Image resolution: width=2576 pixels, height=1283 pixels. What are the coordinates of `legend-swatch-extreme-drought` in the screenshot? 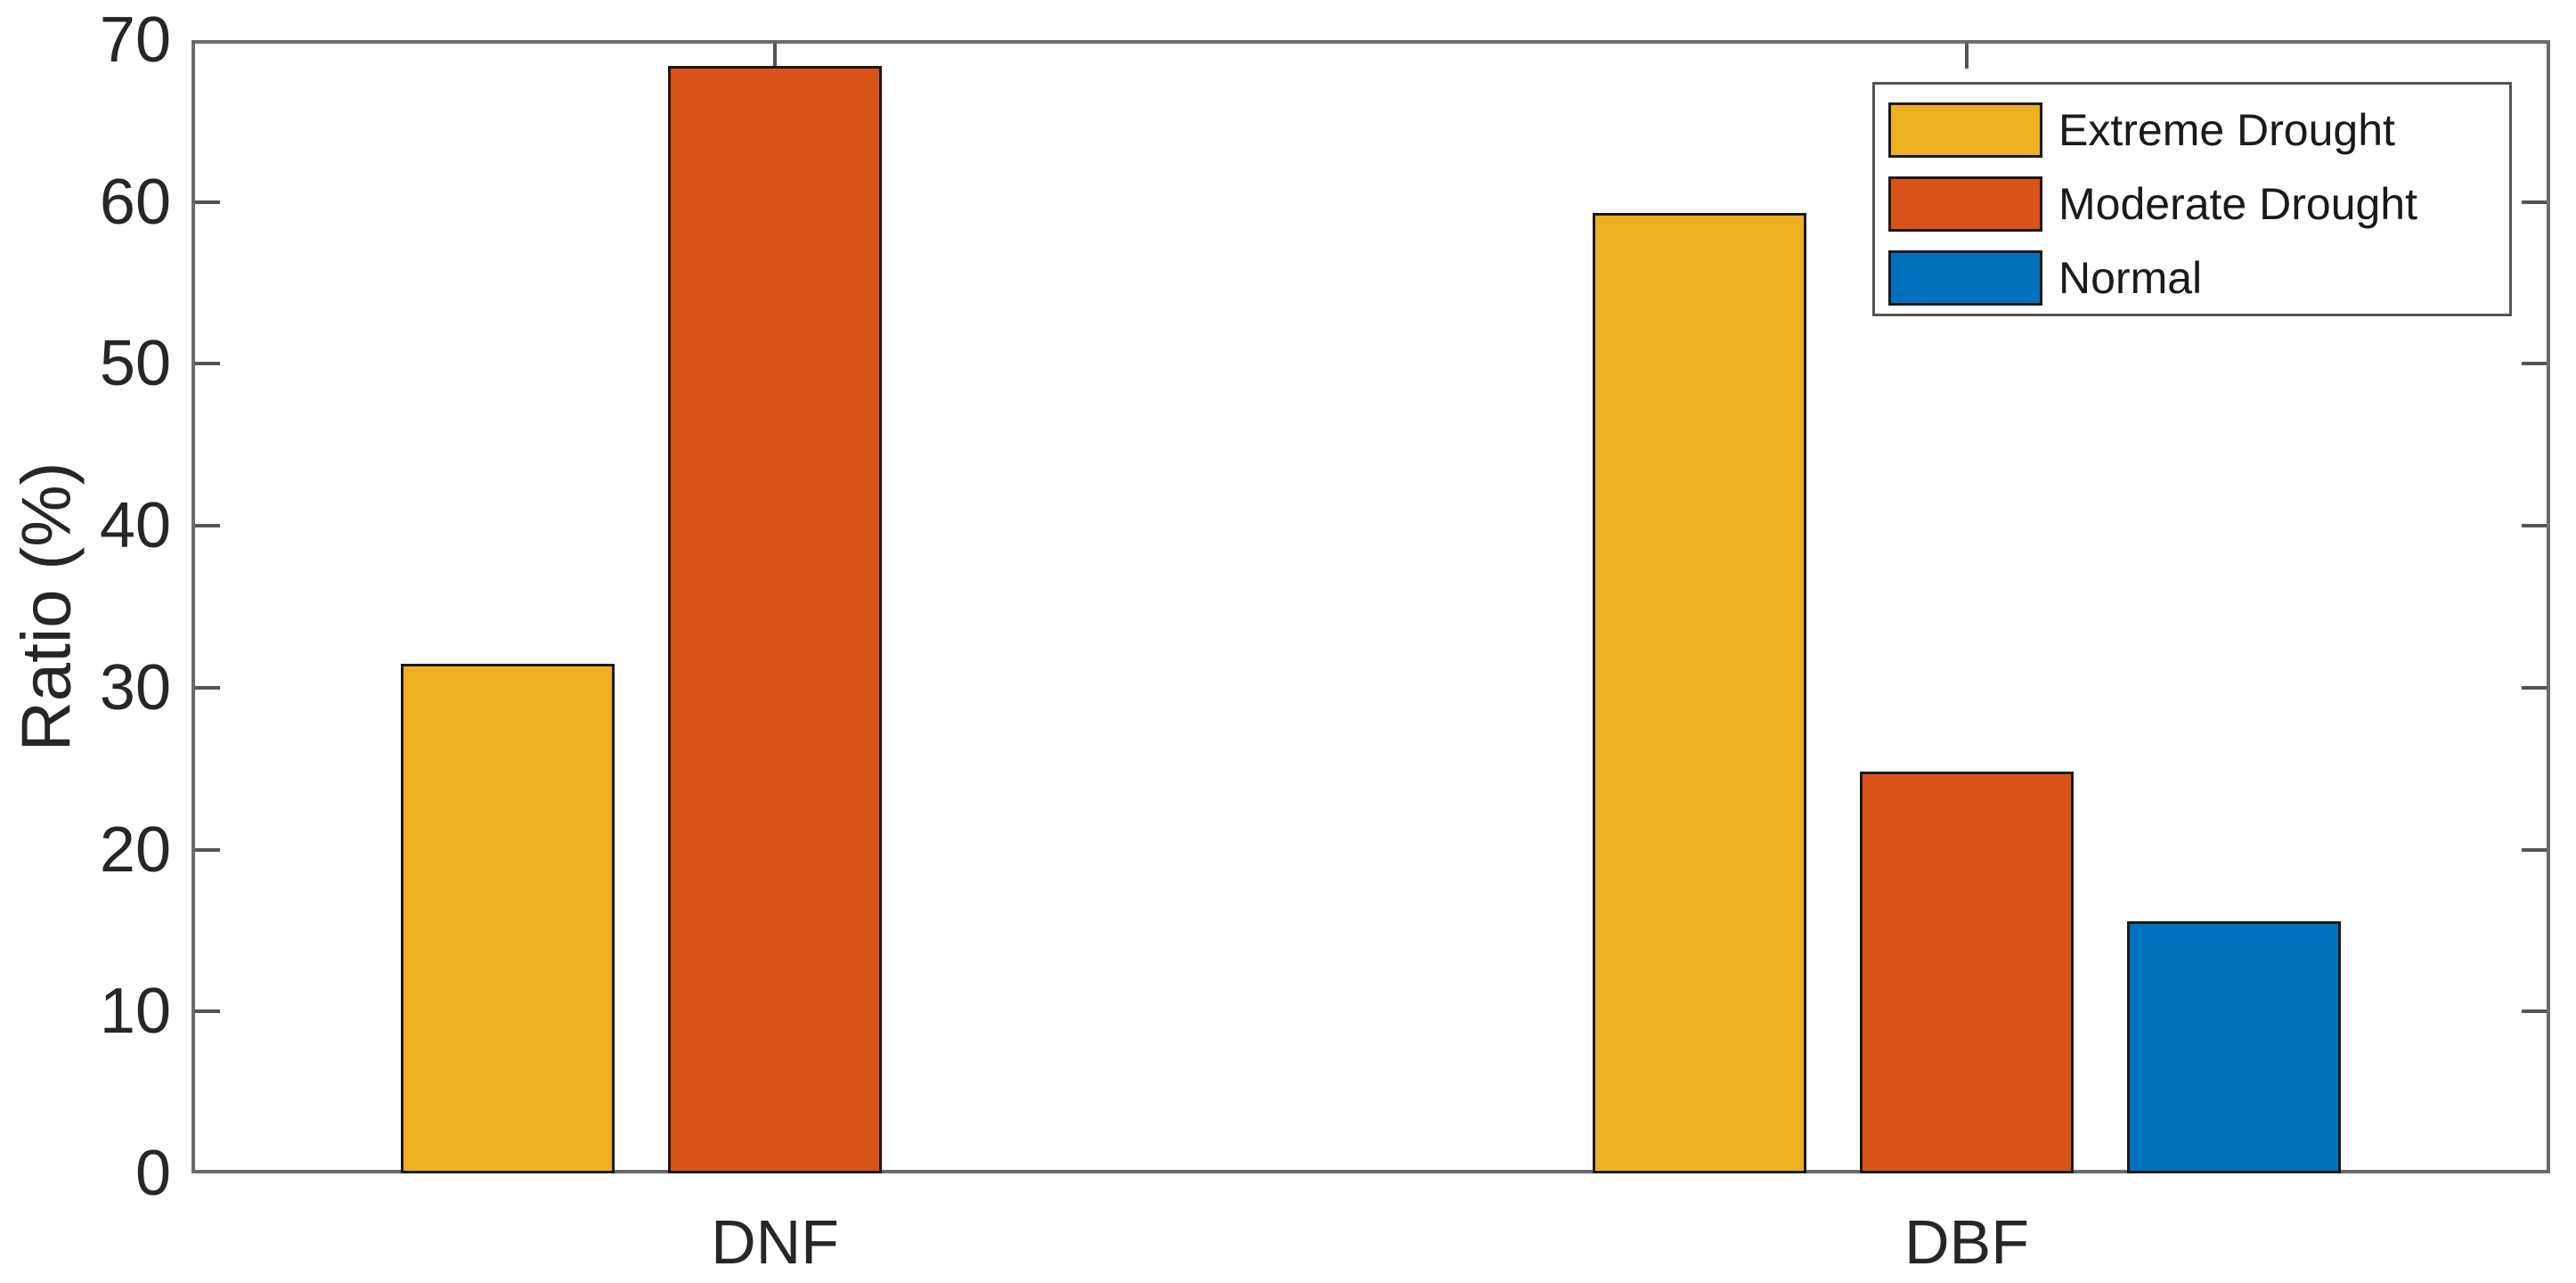 It's located at (1965, 130).